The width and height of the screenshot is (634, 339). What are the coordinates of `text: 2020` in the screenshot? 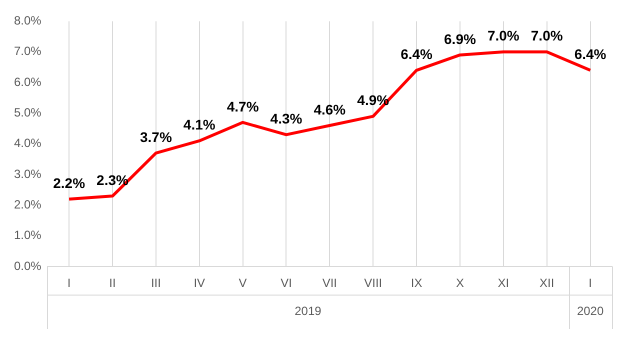 It's located at (590, 311).